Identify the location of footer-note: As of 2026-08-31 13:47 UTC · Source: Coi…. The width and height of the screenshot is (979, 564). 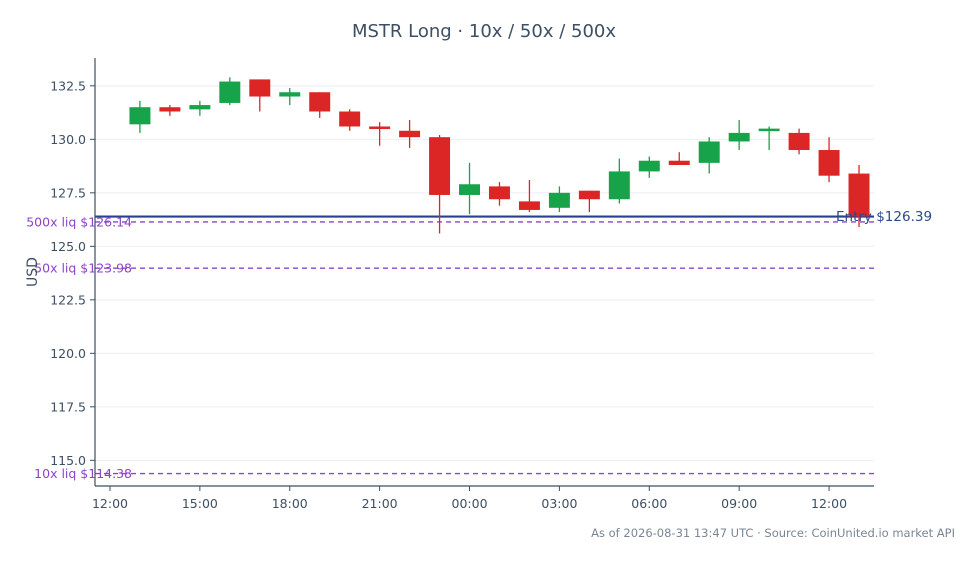
(773, 533).